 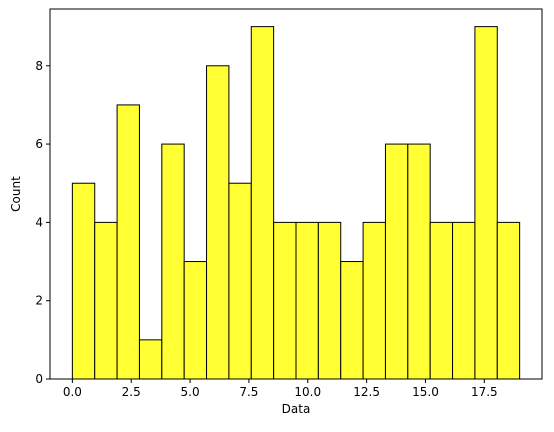 What do you see at coordinates (39, 301) in the screenshot?
I see `y-tick-label: 2` at bounding box center [39, 301].